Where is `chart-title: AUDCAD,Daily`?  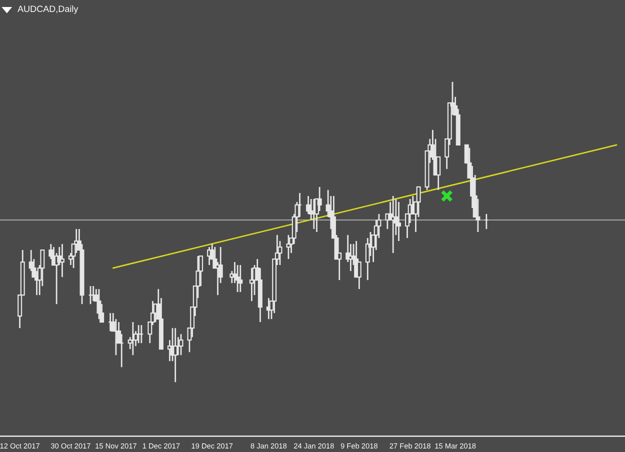 chart-title: AUDCAD,Daily is located at coordinates (48, 9).